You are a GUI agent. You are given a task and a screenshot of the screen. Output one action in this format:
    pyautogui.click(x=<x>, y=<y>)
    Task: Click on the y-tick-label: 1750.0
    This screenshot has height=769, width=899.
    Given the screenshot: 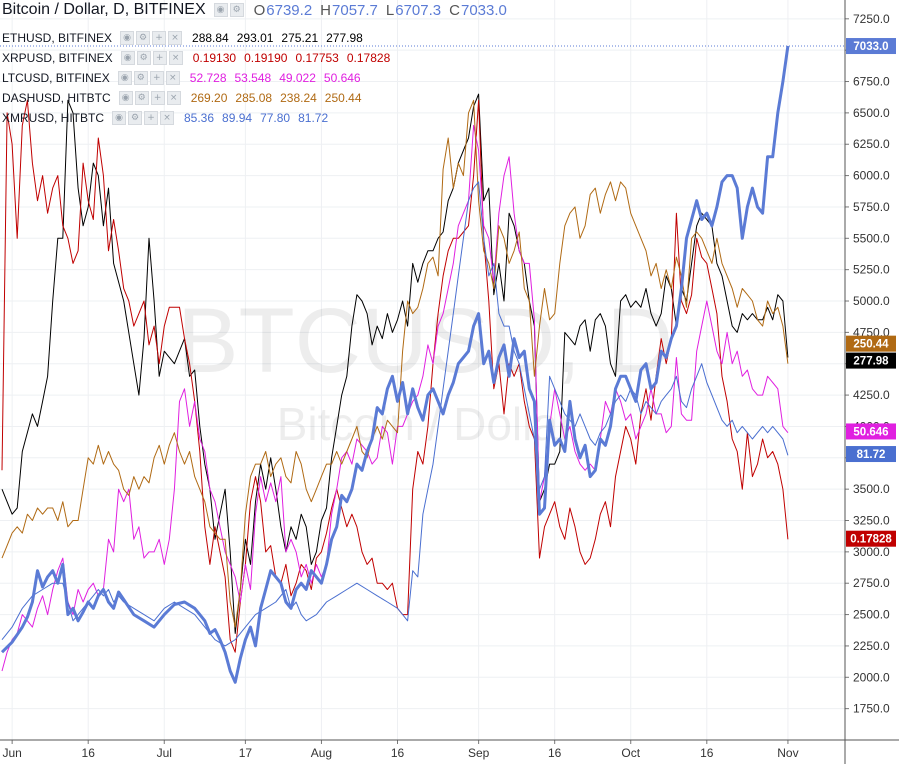 What is the action you would take?
    pyautogui.click(x=871, y=709)
    